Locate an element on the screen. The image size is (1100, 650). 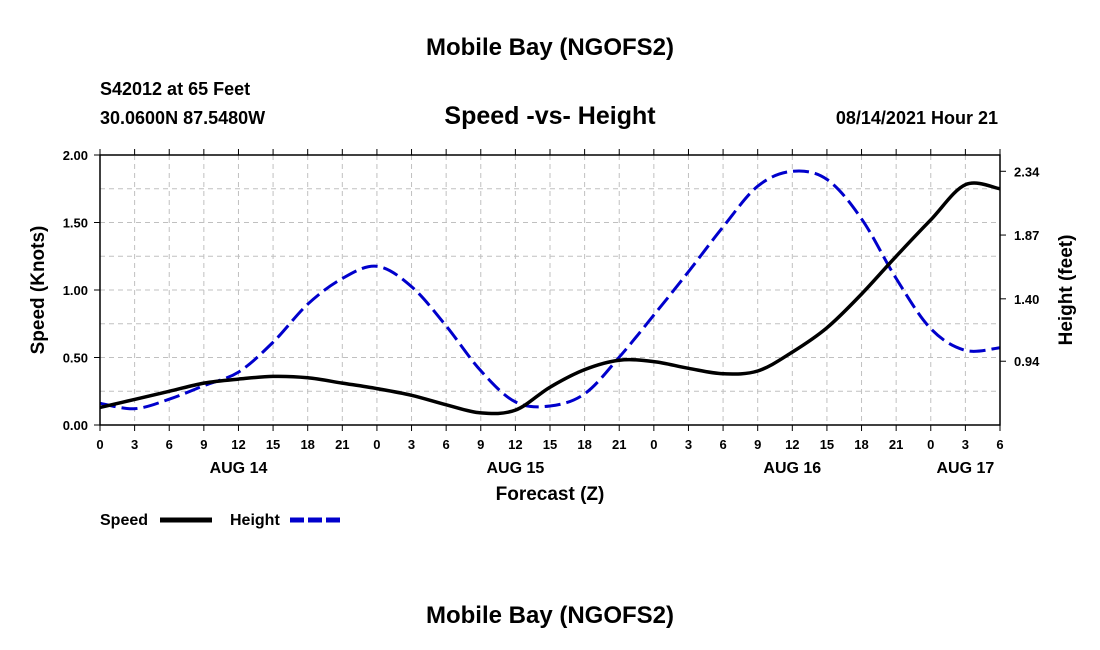
y-right-tick-label: 0.94 is located at coordinates (1027, 361).